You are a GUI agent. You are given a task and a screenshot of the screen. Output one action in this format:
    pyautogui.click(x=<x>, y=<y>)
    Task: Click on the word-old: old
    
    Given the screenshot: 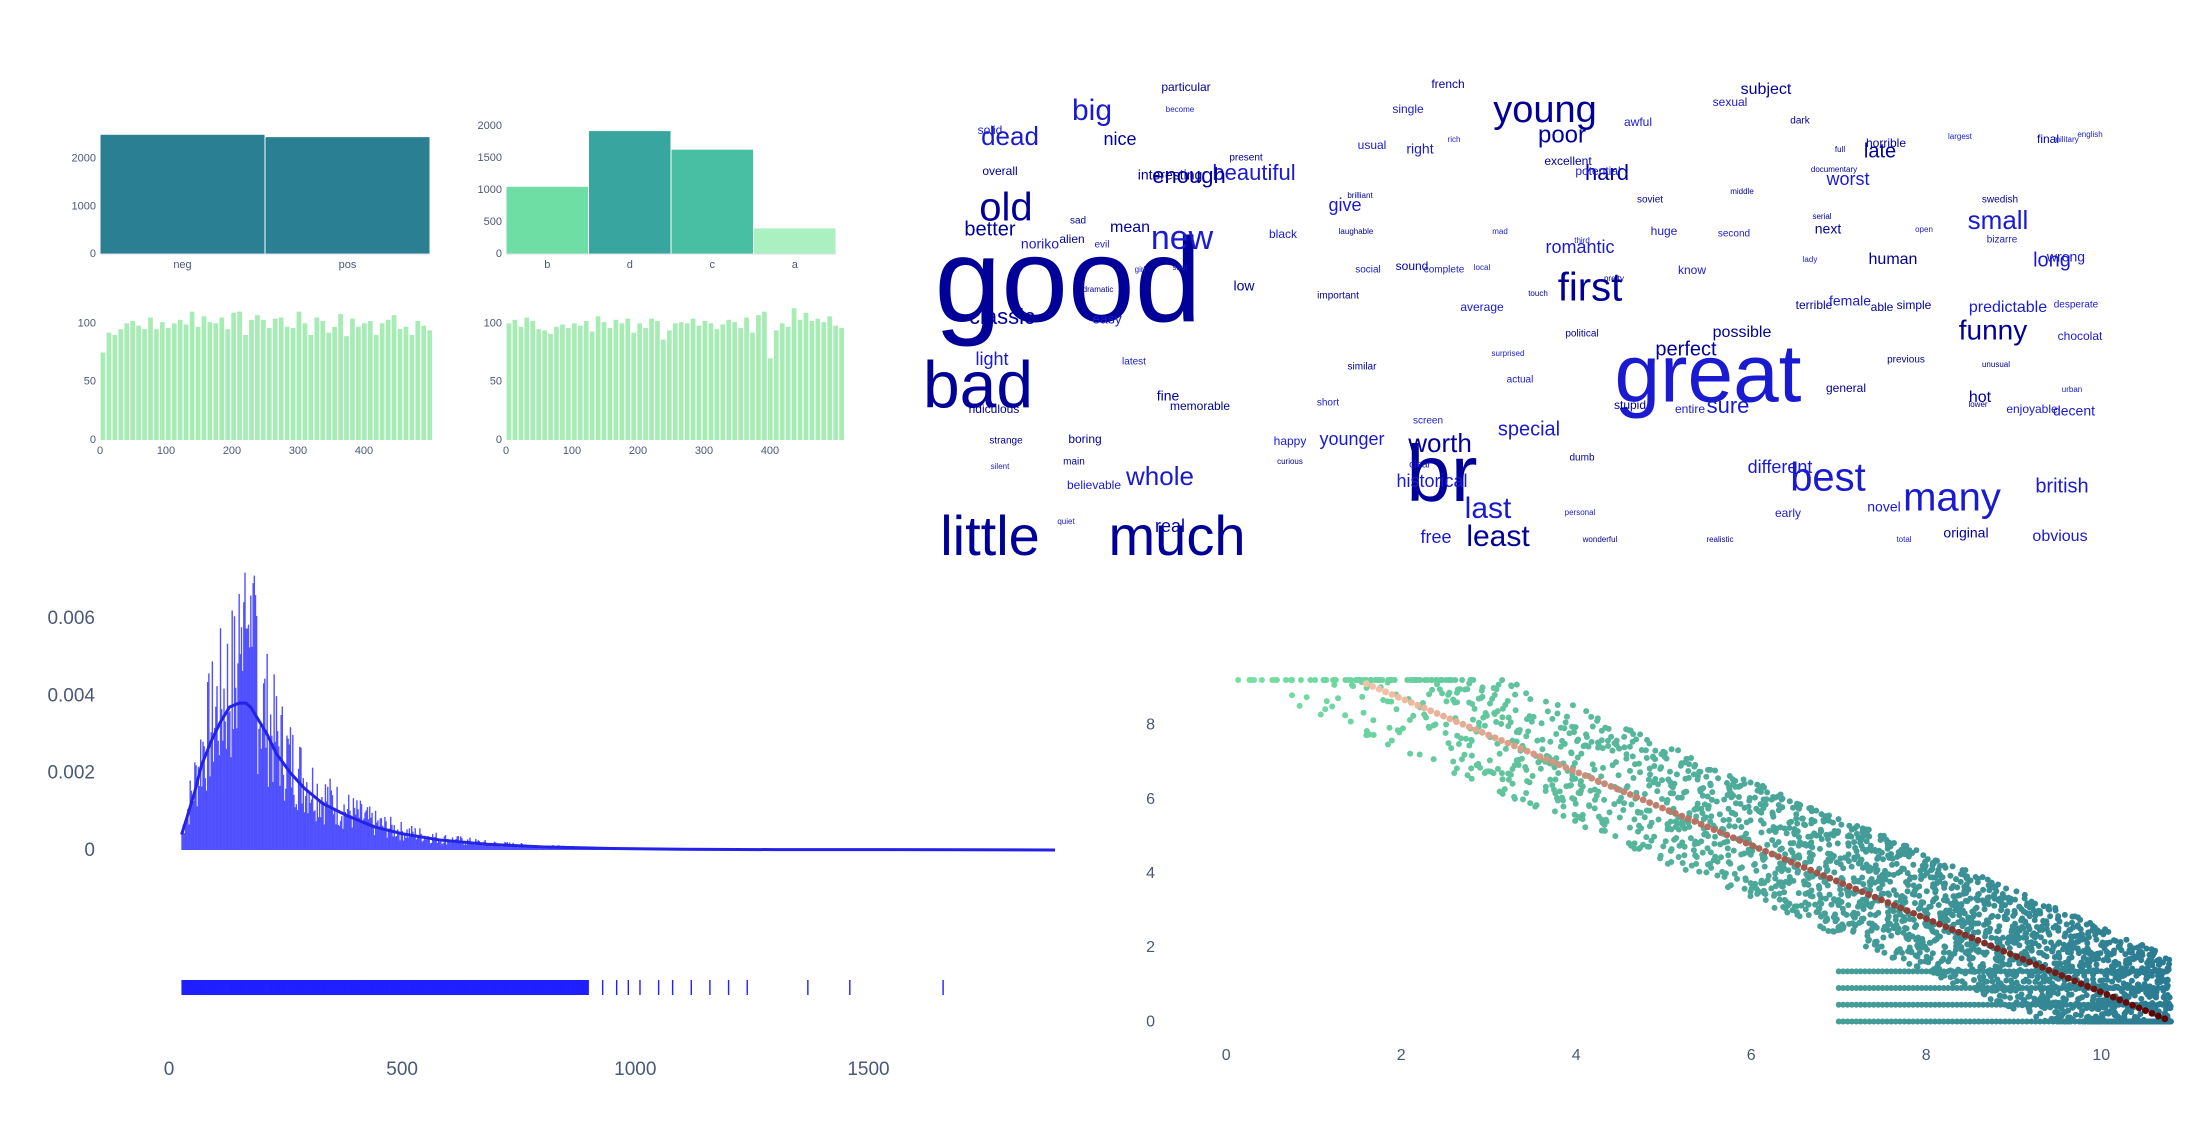 What is the action you would take?
    pyautogui.click(x=1005, y=208)
    